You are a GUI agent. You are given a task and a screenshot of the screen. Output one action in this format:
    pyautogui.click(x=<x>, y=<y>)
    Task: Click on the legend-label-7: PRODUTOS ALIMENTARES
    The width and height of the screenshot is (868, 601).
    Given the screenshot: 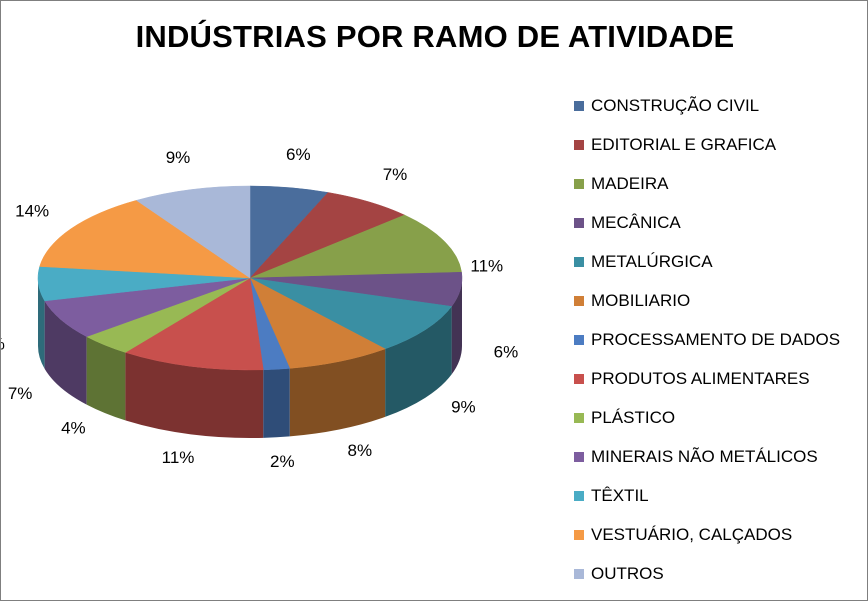 What is the action you would take?
    pyautogui.click(x=700, y=378)
    